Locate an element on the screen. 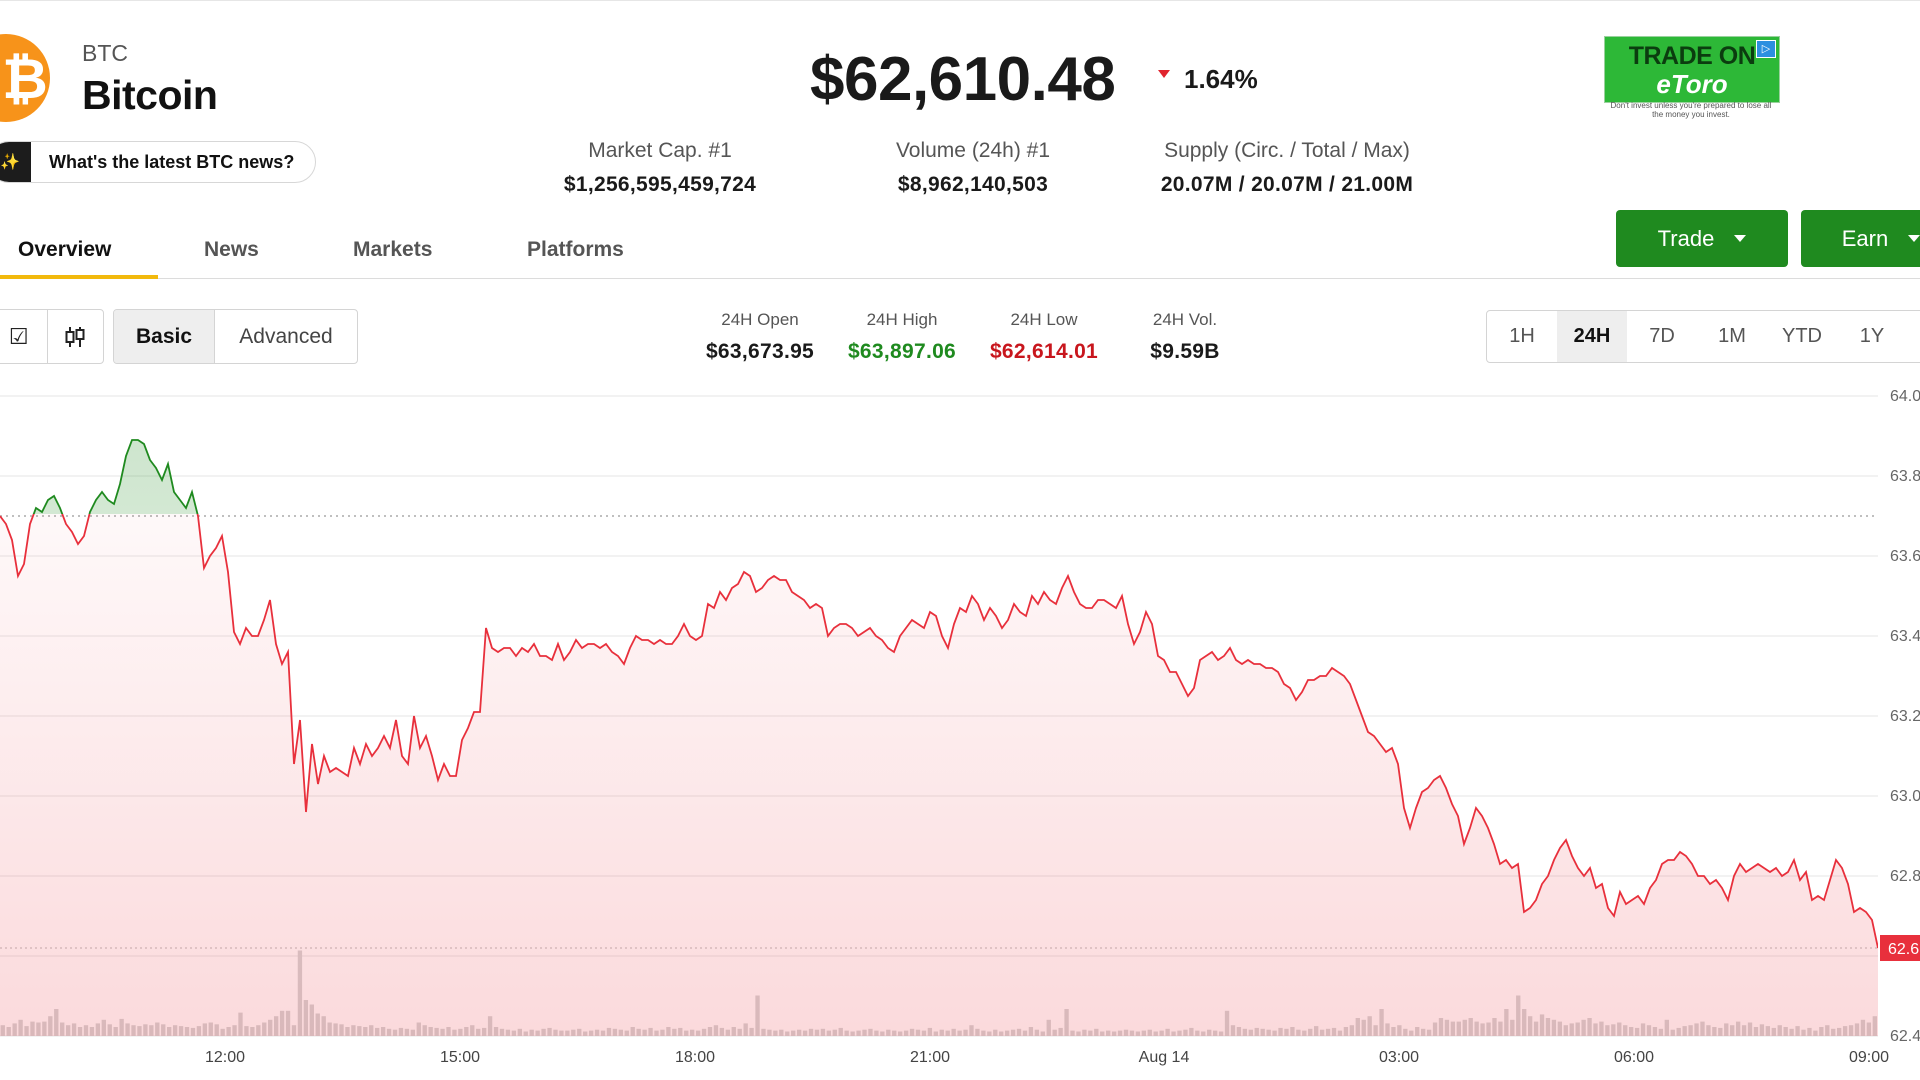 This screenshot has width=1920, height=1080. ohlc-low-label: 24H Low is located at coordinates (1044, 319).